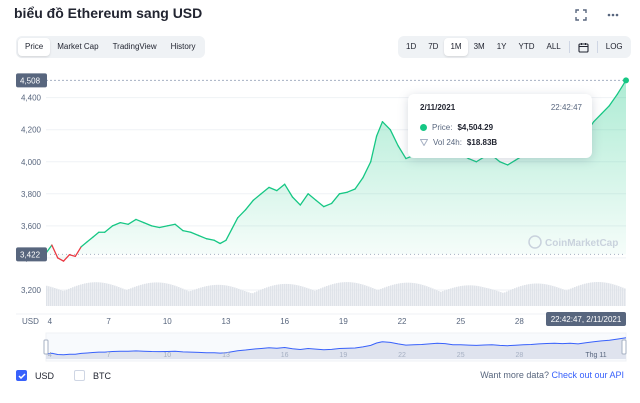 The height and width of the screenshot is (403, 640). What do you see at coordinates (501, 46) in the screenshot?
I see `range-1y: 1Y` at bounding box center [501, 46].